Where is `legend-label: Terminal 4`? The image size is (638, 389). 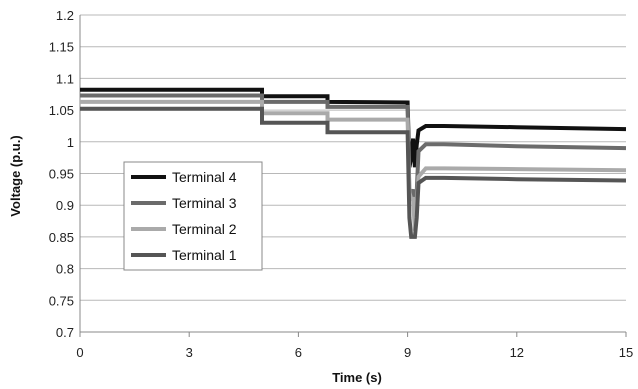
legend-label: Terminal 4 is located at coordinates (204, 177).